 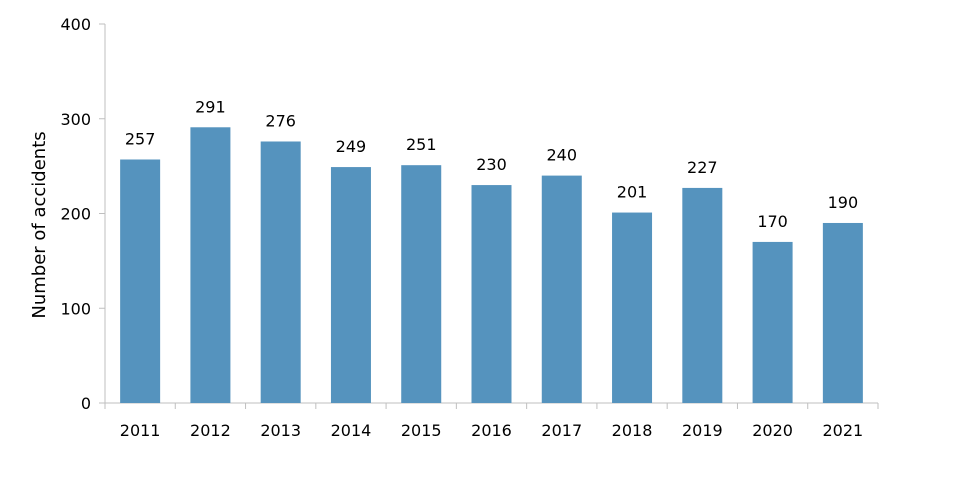 What do you see at coordinates (280, 120) in the screenshot?
I see `data-label: 276` at bounding box center [280, 120].